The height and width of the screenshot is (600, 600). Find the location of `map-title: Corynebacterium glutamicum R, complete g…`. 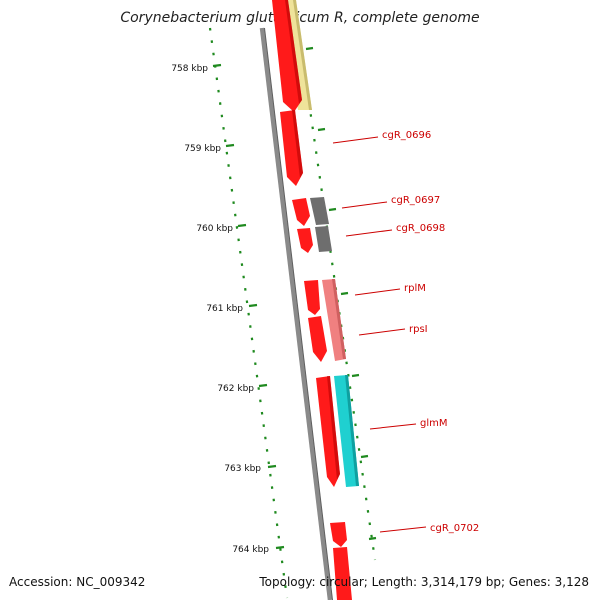

map-title: Corynebacterium glutamicum R, complete g… is located at coordinates (300, 18).